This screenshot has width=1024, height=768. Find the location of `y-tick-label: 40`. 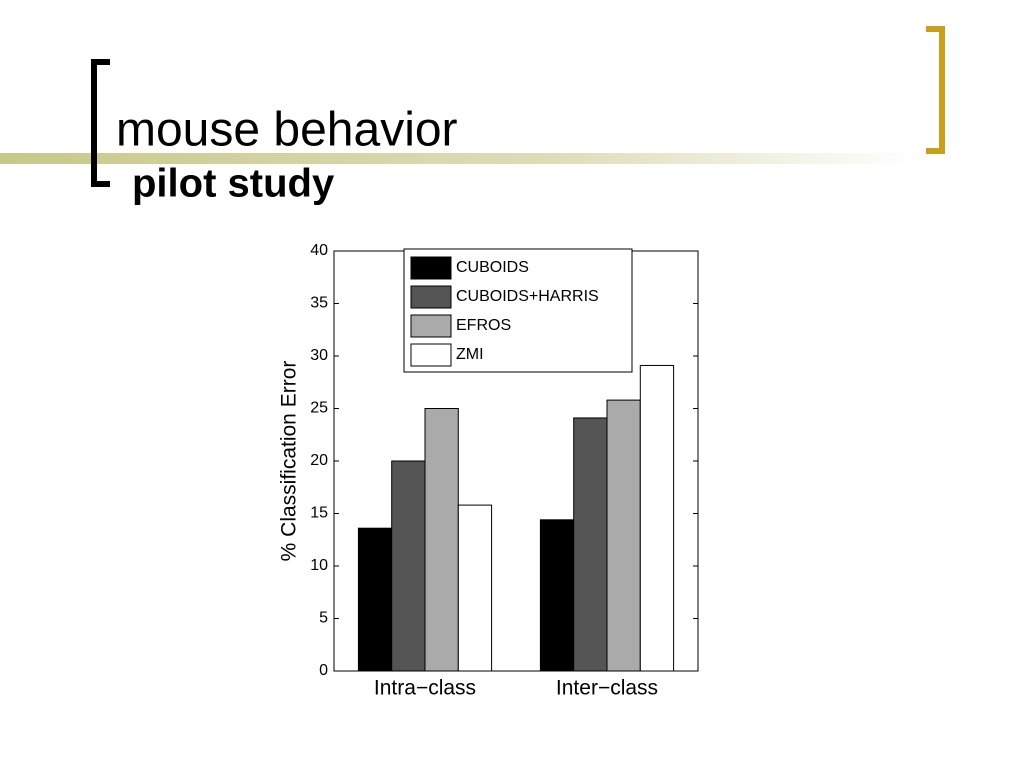

y-tick-label: 40 is located at coordinates (319, 250).